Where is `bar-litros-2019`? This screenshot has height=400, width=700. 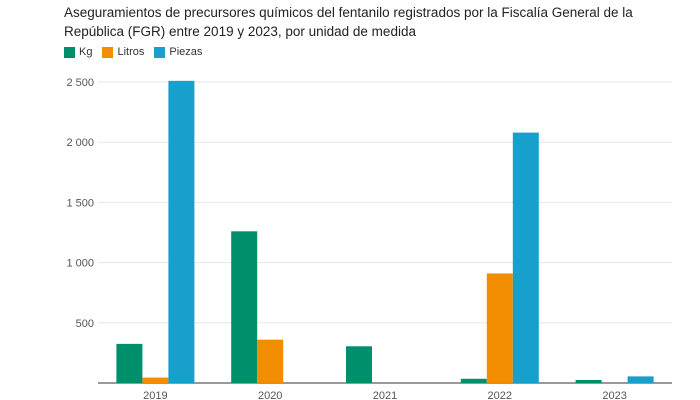 bar-litros-2019 is located at coordinates (155, 380).